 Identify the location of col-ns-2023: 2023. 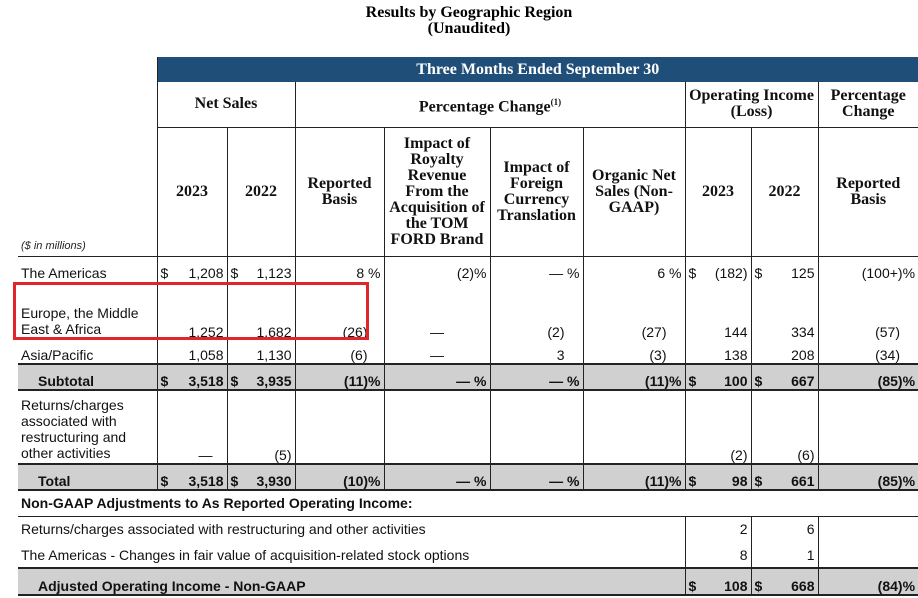
(191, 191).